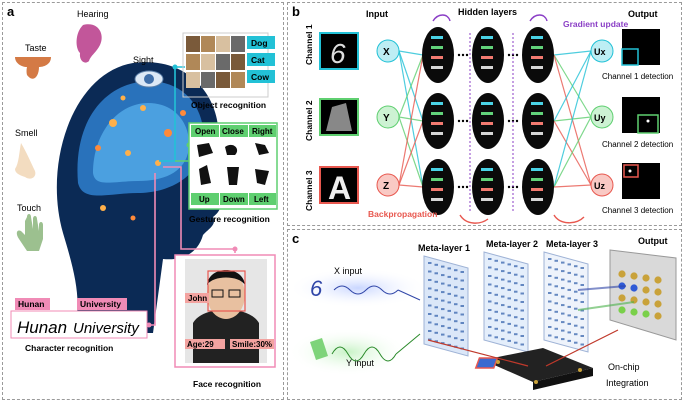  Describe the element at coordinates (309, 44) in the screenshot. I see `channel-1-label: Channel 1` at that location.